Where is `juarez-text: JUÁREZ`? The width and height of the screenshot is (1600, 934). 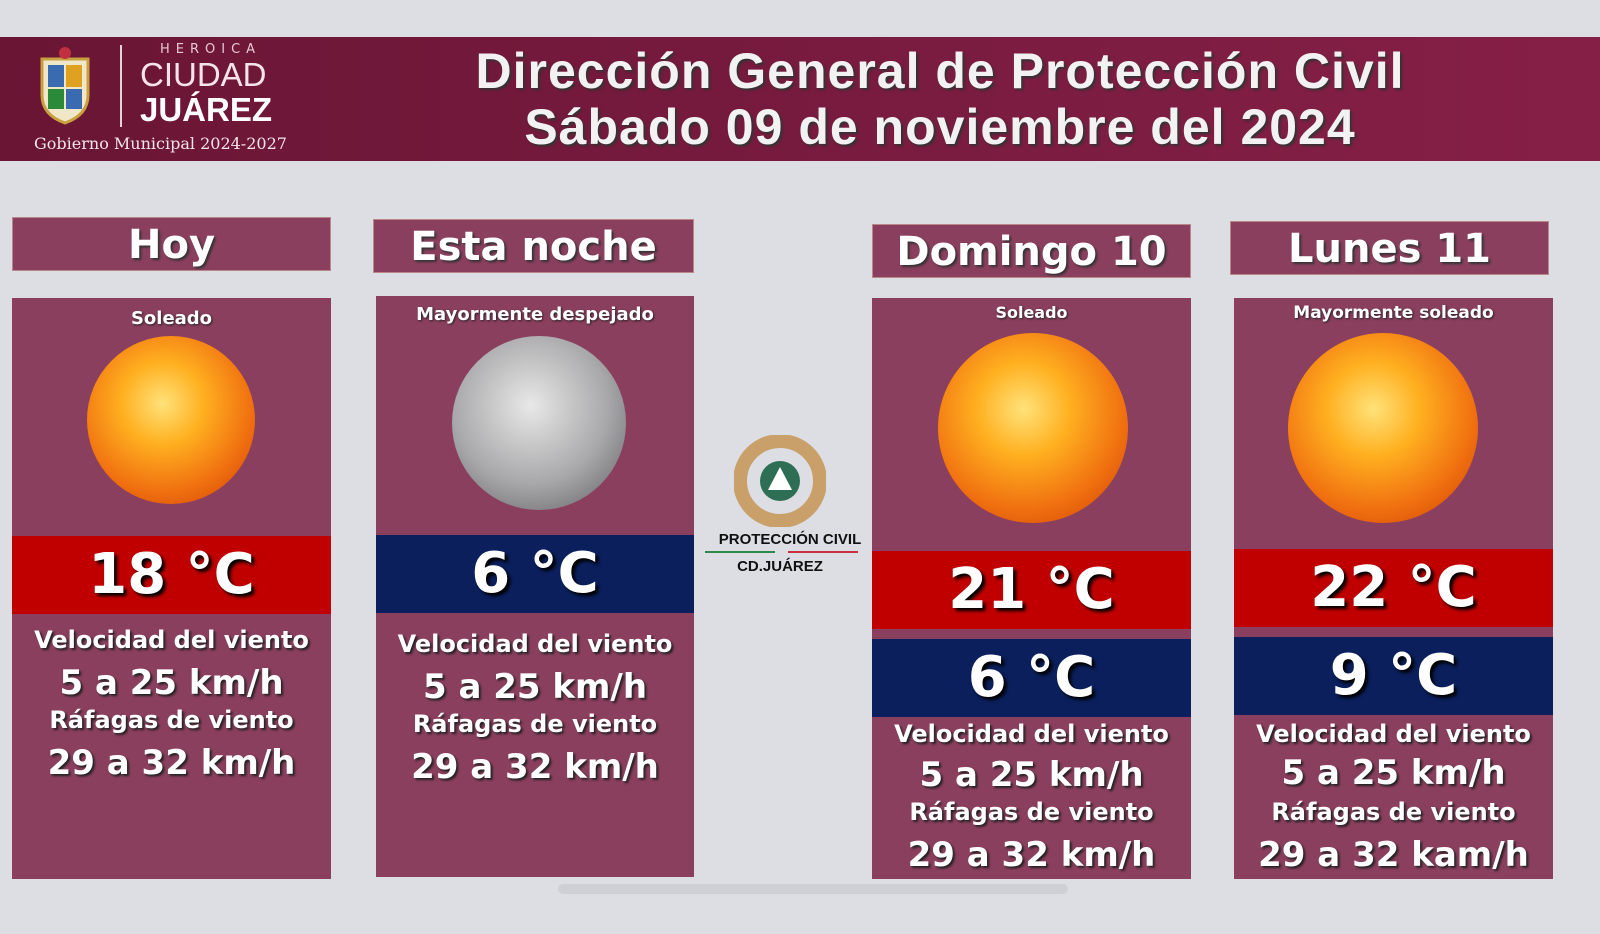
juarez-text: JUÁREZ is located at coordinates (206, 109).